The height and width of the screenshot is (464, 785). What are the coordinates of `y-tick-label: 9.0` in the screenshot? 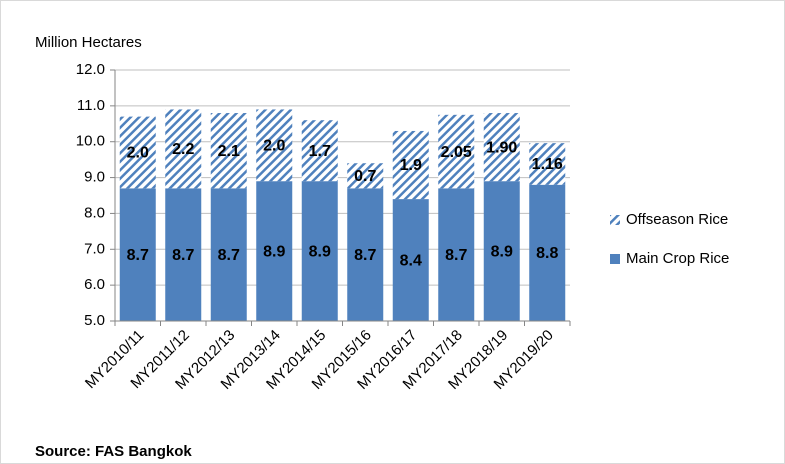 It's located at (94, 177).